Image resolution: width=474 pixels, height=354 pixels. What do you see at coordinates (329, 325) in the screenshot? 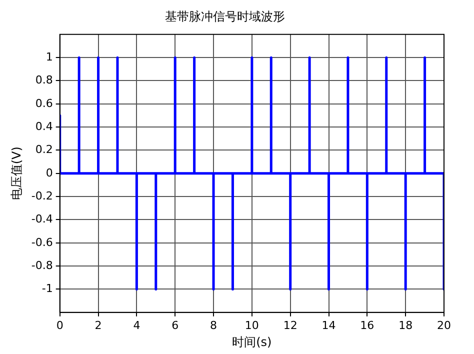
I see `x-tick-label: 14` at bounding box center [329, 325].